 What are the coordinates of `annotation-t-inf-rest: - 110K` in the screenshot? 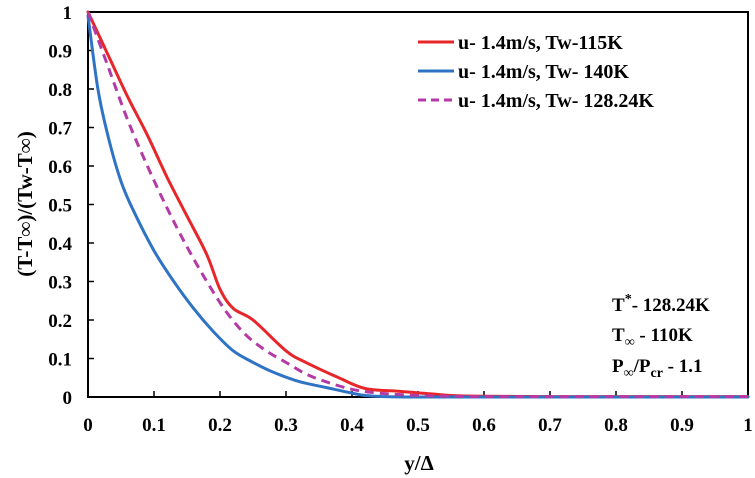 It's located at (664, 335).